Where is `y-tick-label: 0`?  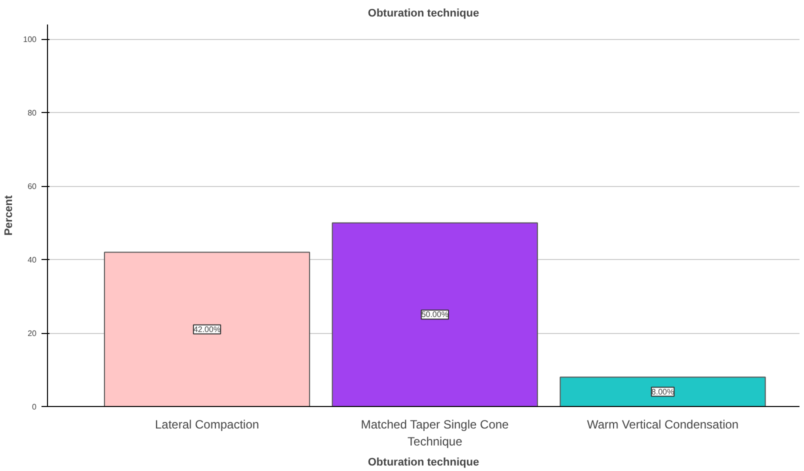
y-tick-label: 0 is located at coordinates (35, 407).